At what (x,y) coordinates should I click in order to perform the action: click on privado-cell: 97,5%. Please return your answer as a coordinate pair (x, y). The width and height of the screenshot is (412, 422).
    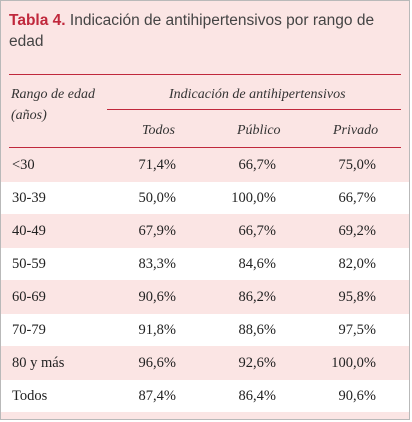
    Looking at the image, I should click on (357, 330).